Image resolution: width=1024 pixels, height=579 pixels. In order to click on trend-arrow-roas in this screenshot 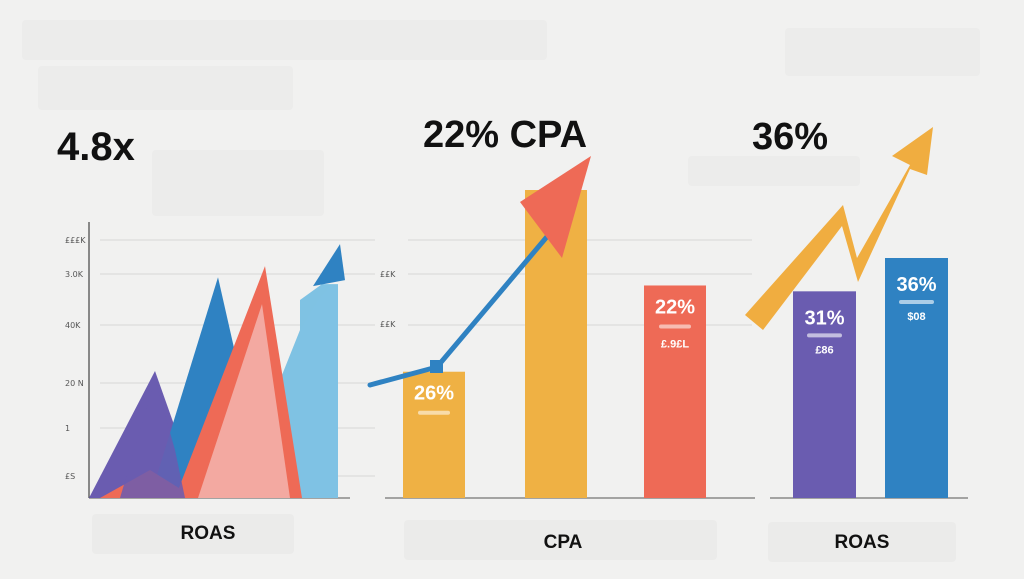, I will do `click(839, 228)`.